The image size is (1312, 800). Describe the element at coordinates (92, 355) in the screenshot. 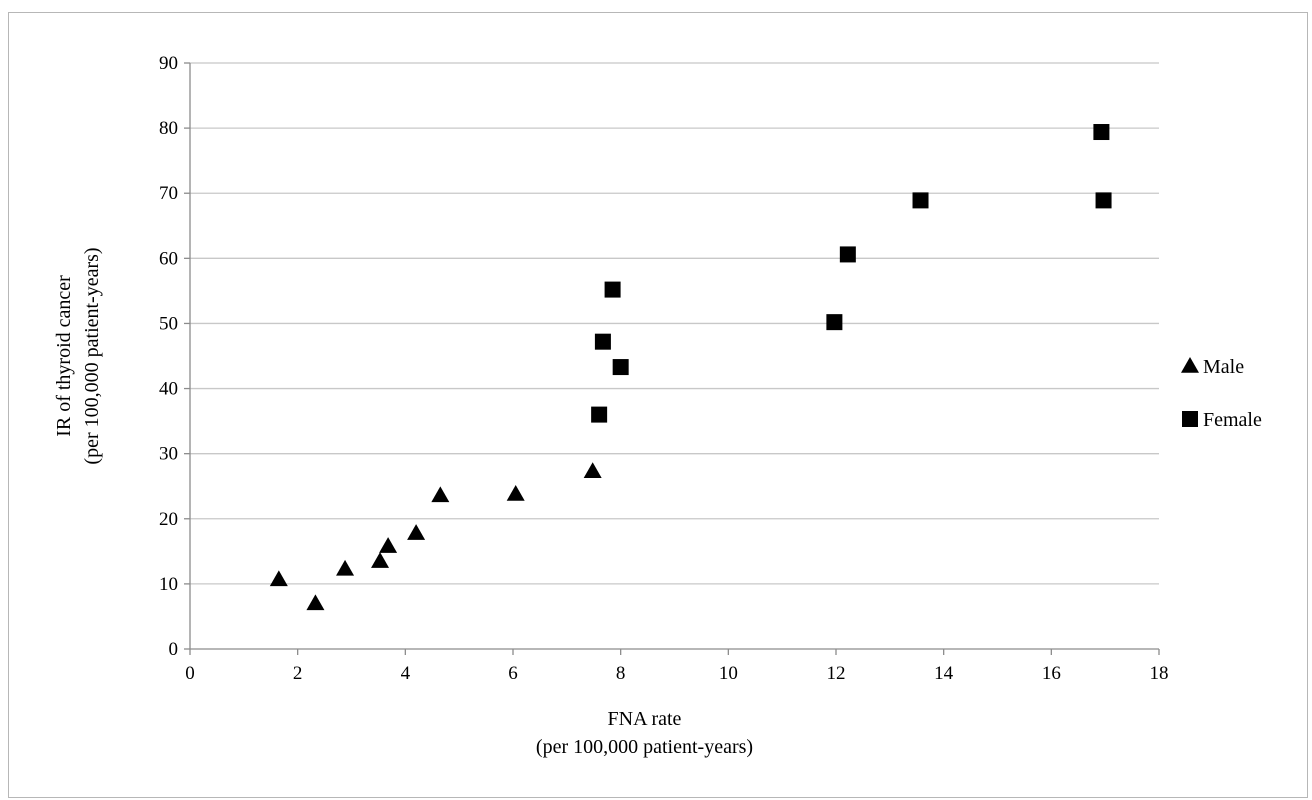

I see `y-axis-title-line: (per 100,000 patient-years)` at that location.